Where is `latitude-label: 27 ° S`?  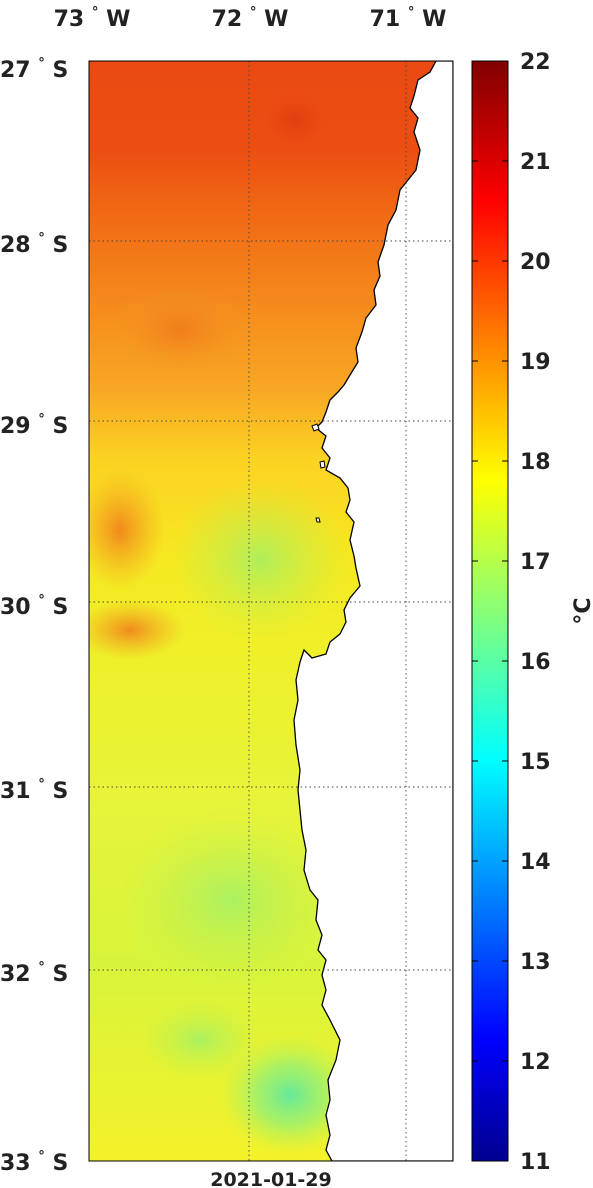 latitude-label: 27 ° S is located at coordinates (34, 69).